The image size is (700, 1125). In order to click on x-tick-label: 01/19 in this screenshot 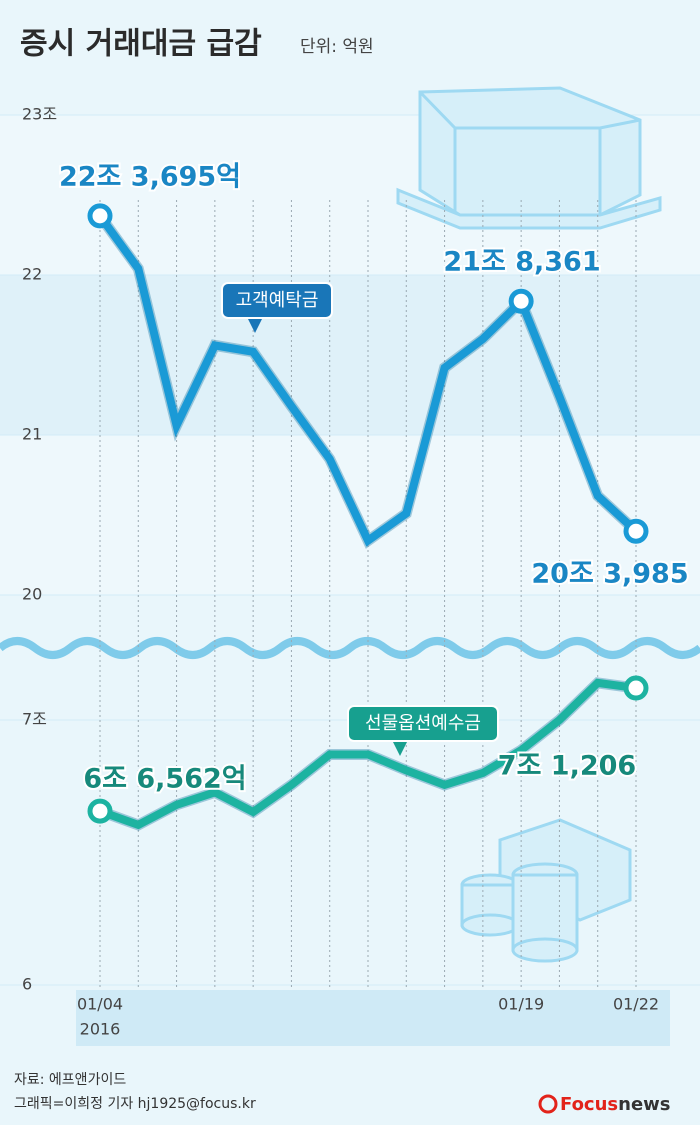, I will do `click(521, 1004)`.